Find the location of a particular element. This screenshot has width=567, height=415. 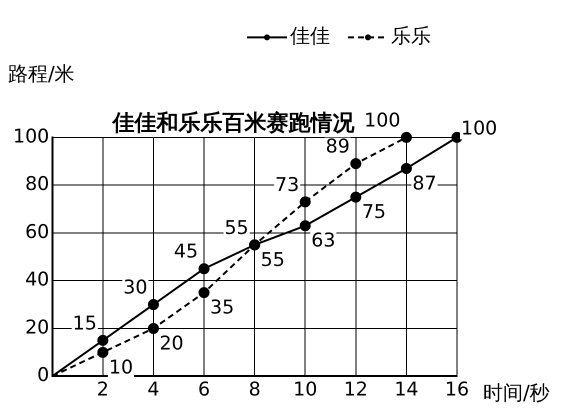

data-label: 87 is located at coordinates (424, 183).